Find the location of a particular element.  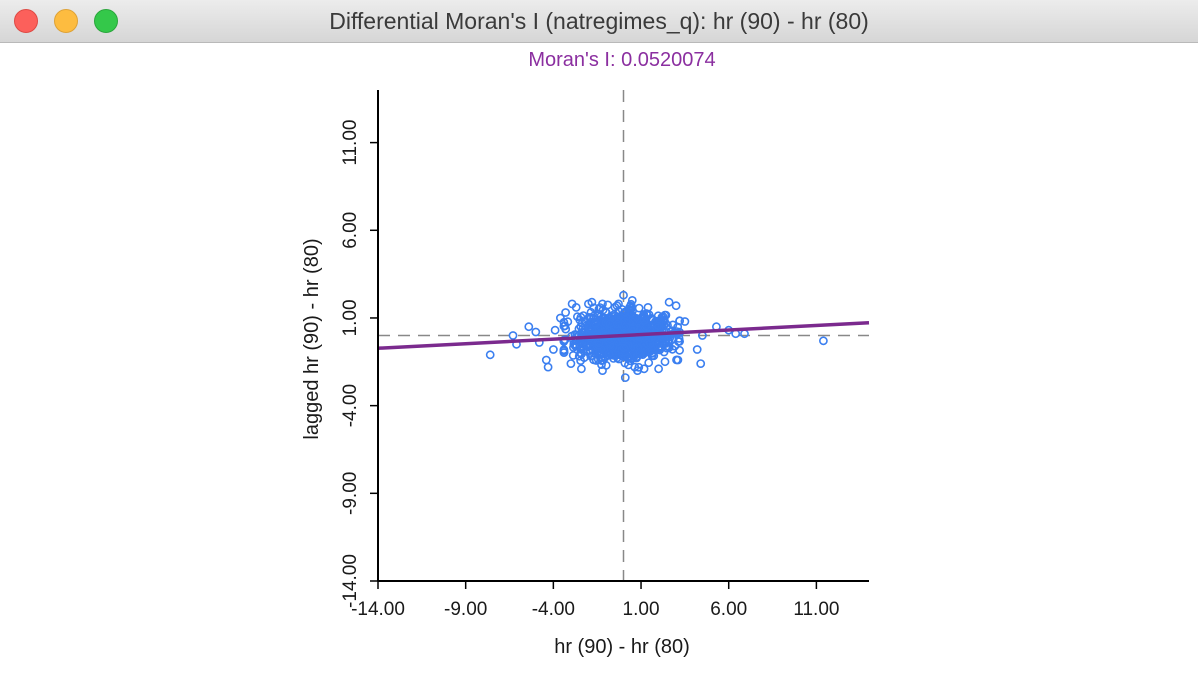

chart-title: Moran's I: 0.0520074 is located at coordinates (621, 60).